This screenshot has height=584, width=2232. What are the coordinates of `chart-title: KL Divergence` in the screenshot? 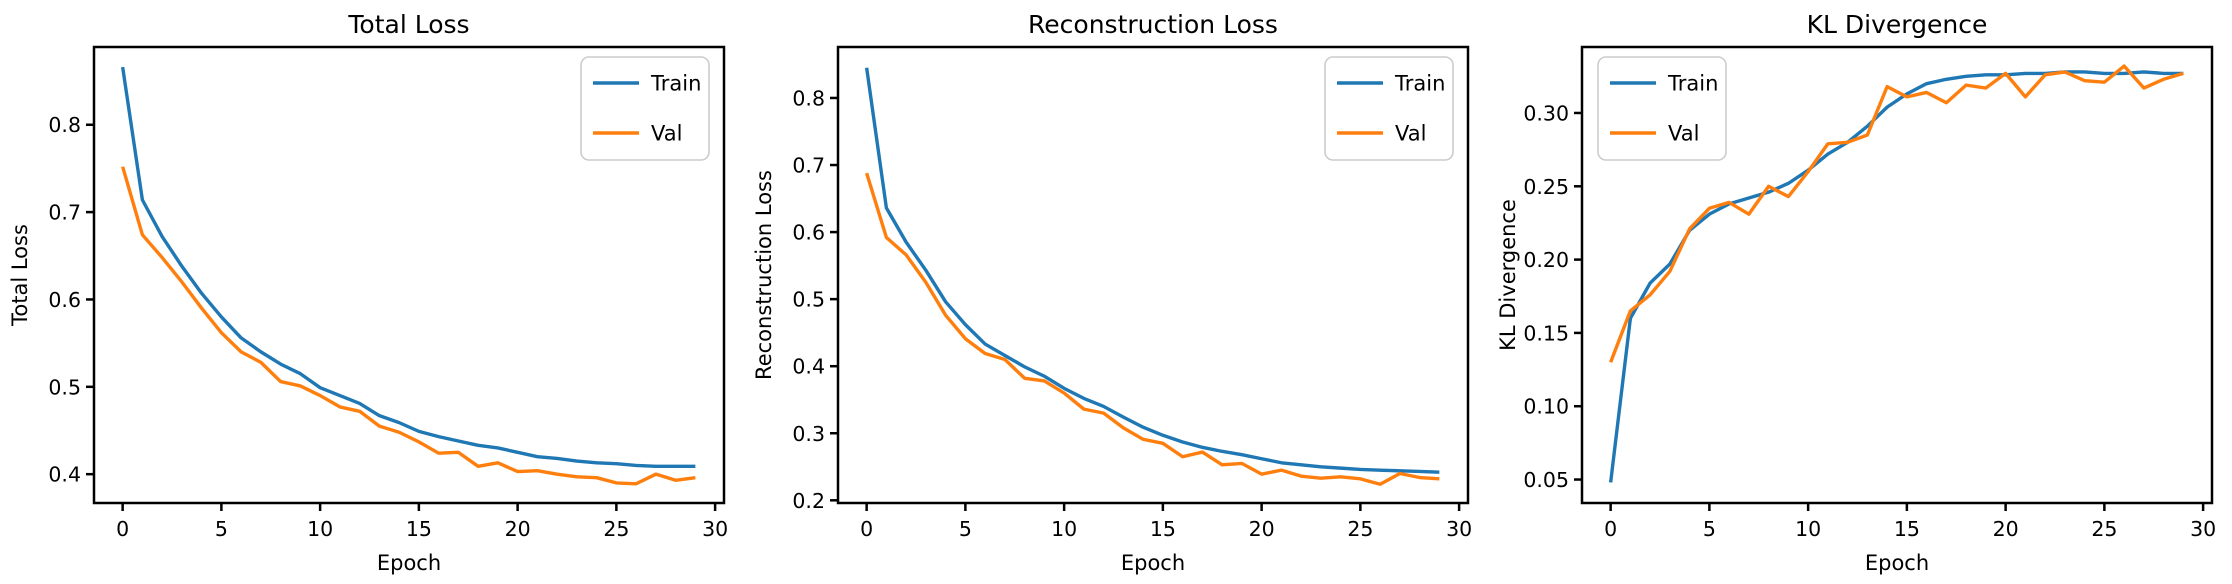 It's located at (1897, 24).